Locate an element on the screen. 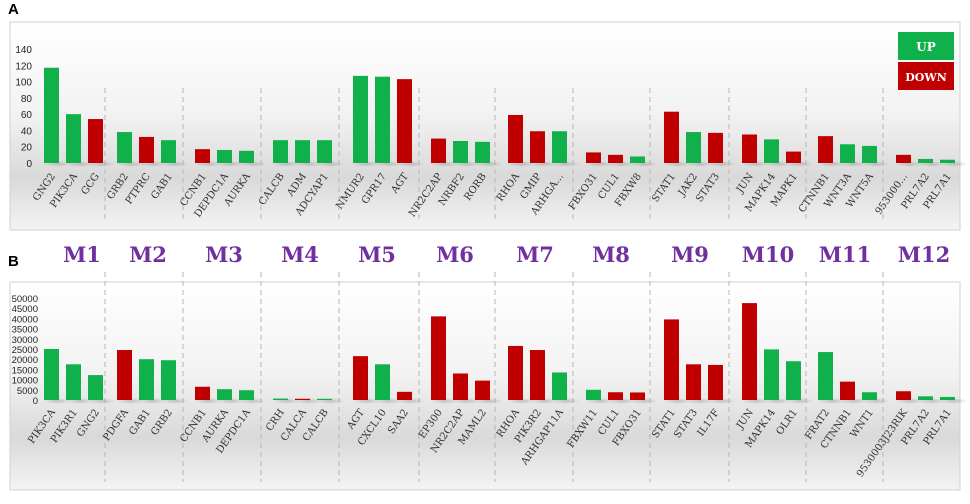 The width and height of the screenshot is (970, 504). module-label-m7: M7 is located at coordinates (535, 254).